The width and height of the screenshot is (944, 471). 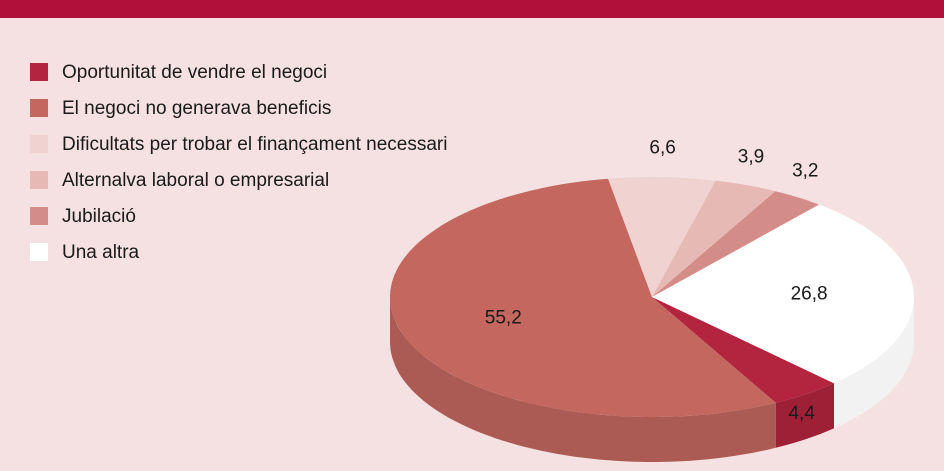 I want to click on legend-label: Una altra, so click(x=101, y=252).